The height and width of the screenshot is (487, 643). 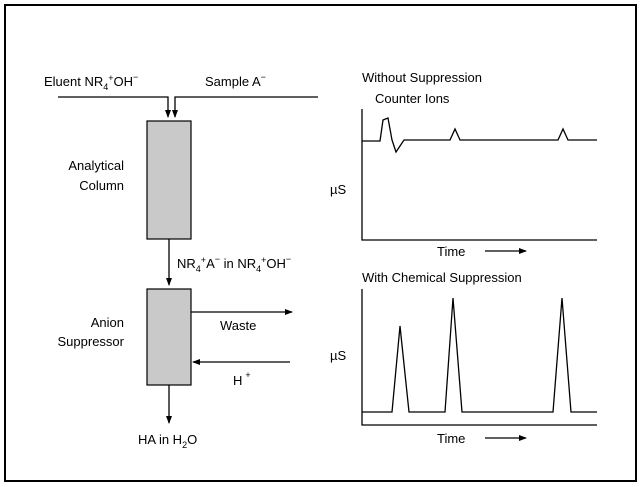 What do you see at coordinates (412, 98) in the screenshot?
I see `top-chart-subtitle: Counter Ions` at bounding box center [412, 98].